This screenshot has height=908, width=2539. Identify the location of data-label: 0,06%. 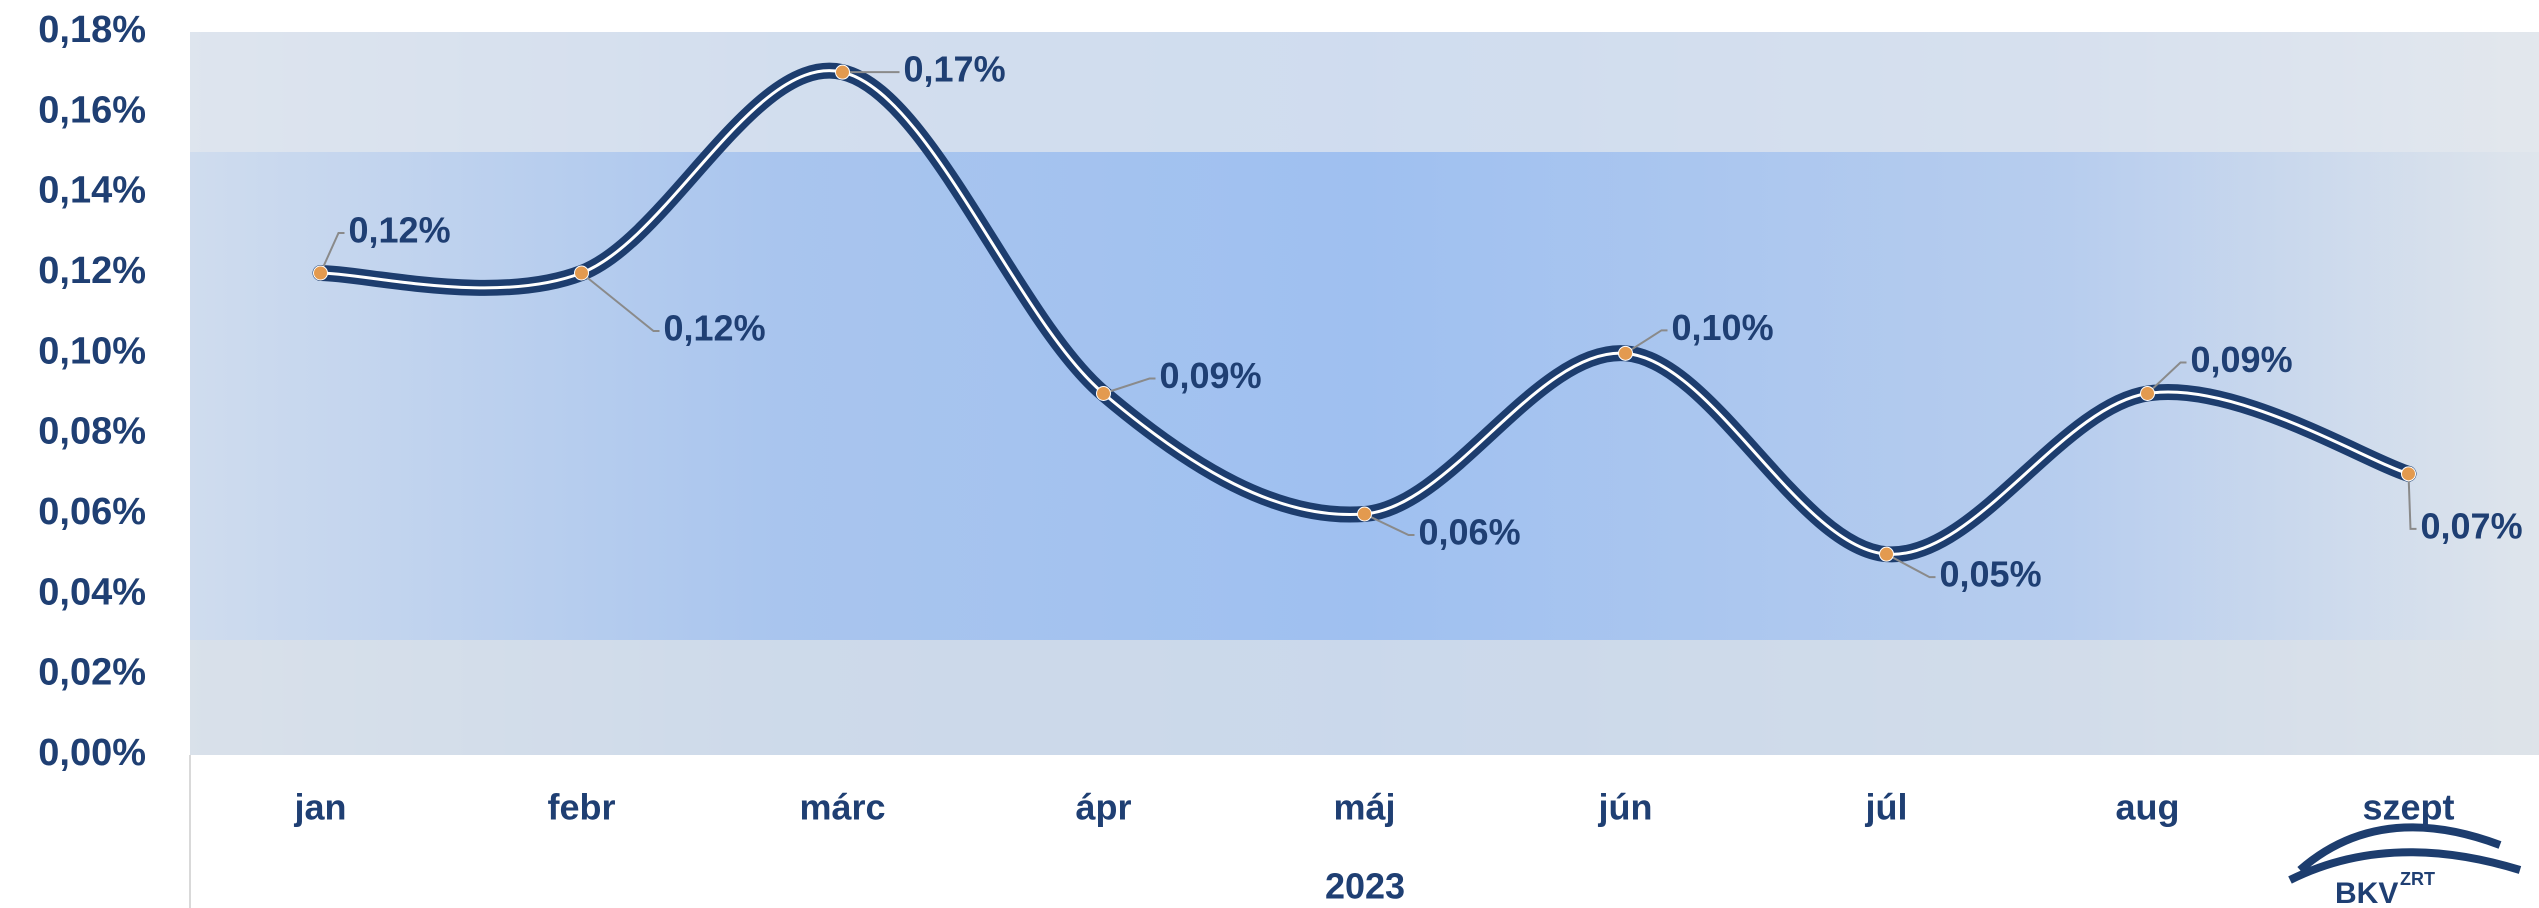
(1470, 532).